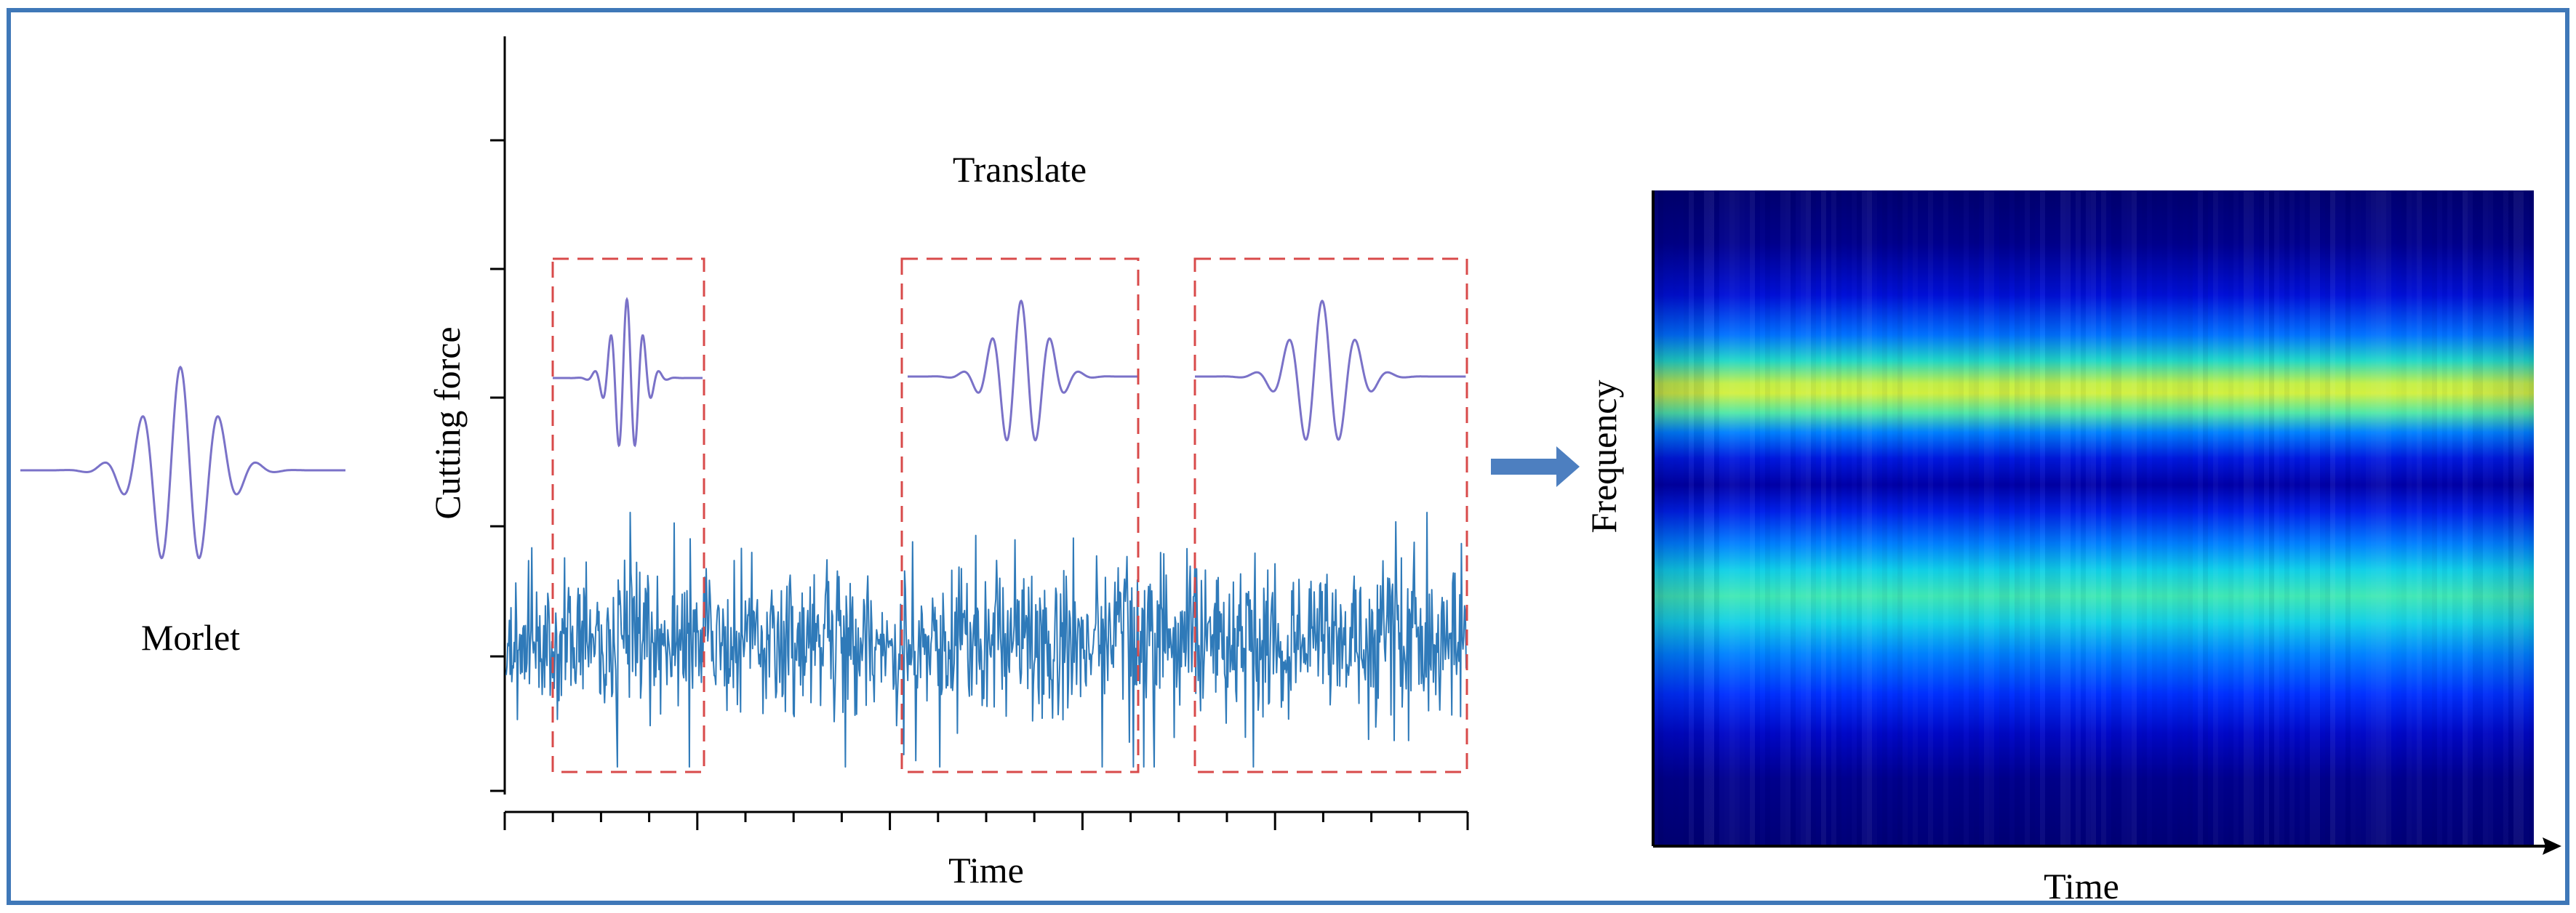 Image resolution: width=2576 pixels, height=913 pixels. What do you see at coordinates (1603, 456) in the screenshot?
I see `frequency-label: Frequency` at bounding box center [1603, 456].